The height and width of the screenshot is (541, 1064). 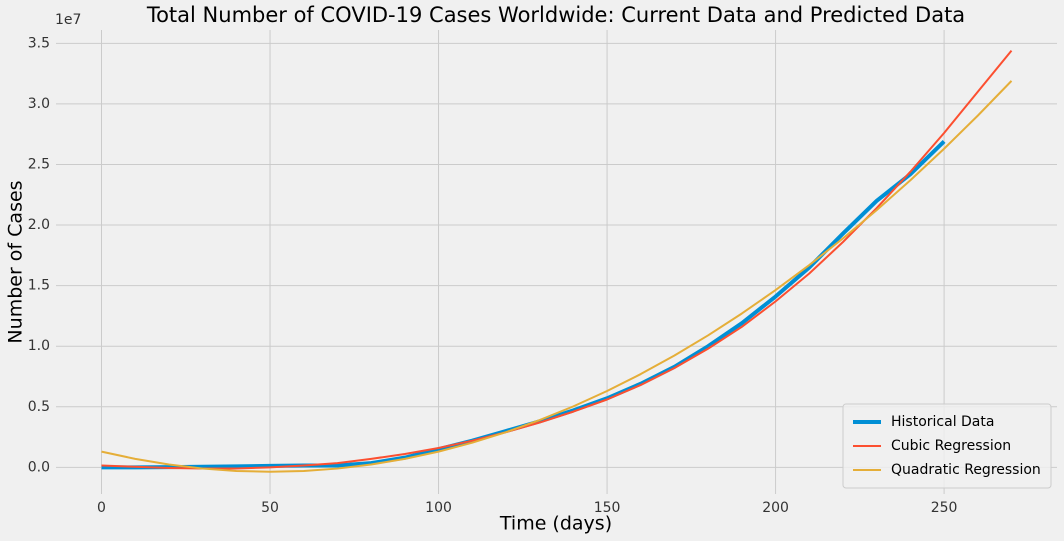 I want to click on y-axis-label: Number of Cases, so click(x=16, y=261).